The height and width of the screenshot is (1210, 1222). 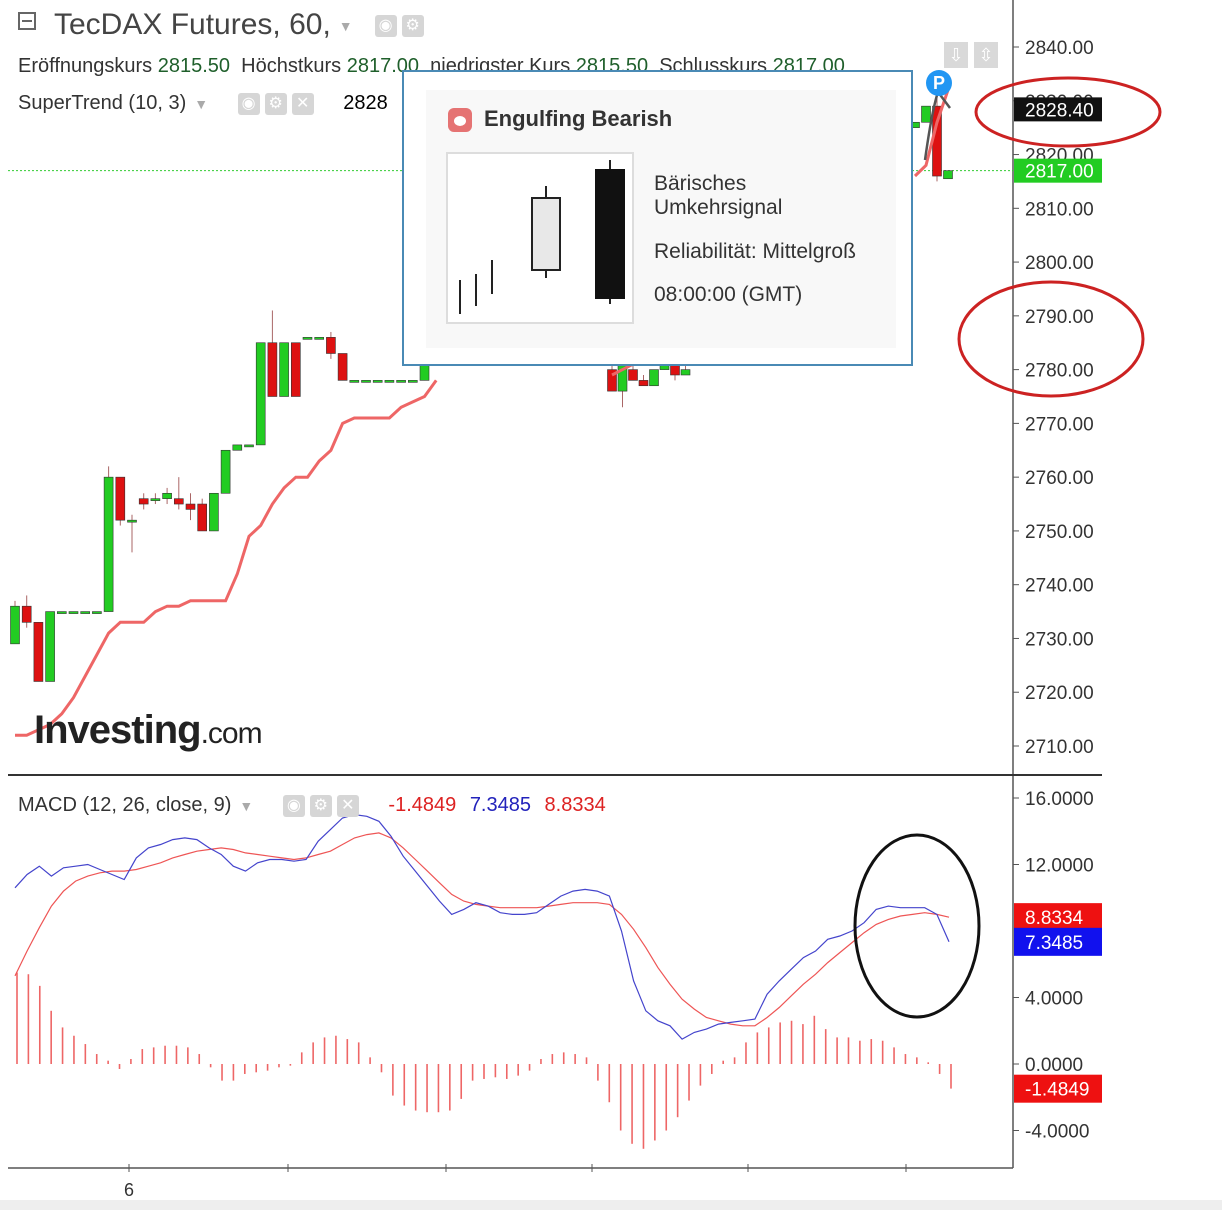 I want to click on price-tick-label: 2850.00, so click(x=1059, y=2).